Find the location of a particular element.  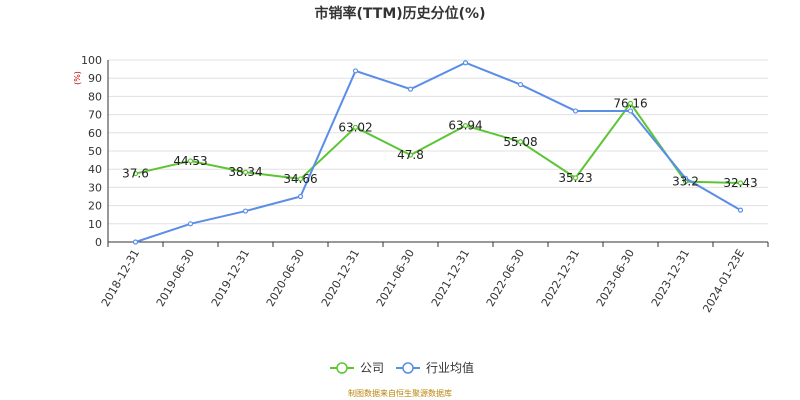

y-axis-unit: (%) is located at coordinates (77, 78).